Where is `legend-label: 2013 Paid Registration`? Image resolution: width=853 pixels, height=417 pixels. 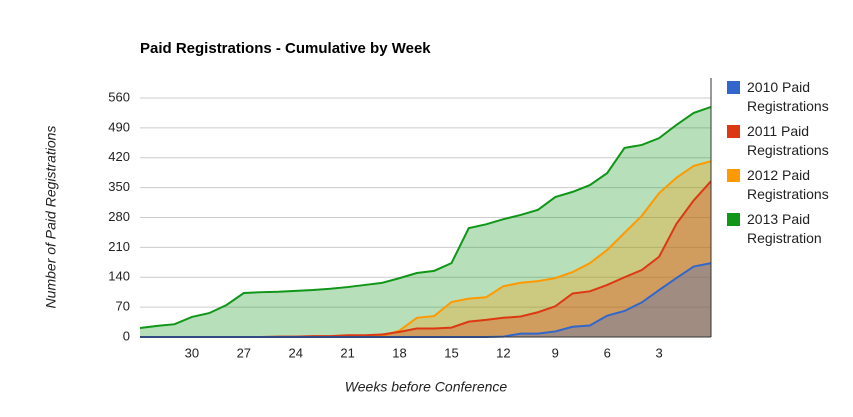
legend-label: 2013 Paid Registration is located at coordinates (784, 228).